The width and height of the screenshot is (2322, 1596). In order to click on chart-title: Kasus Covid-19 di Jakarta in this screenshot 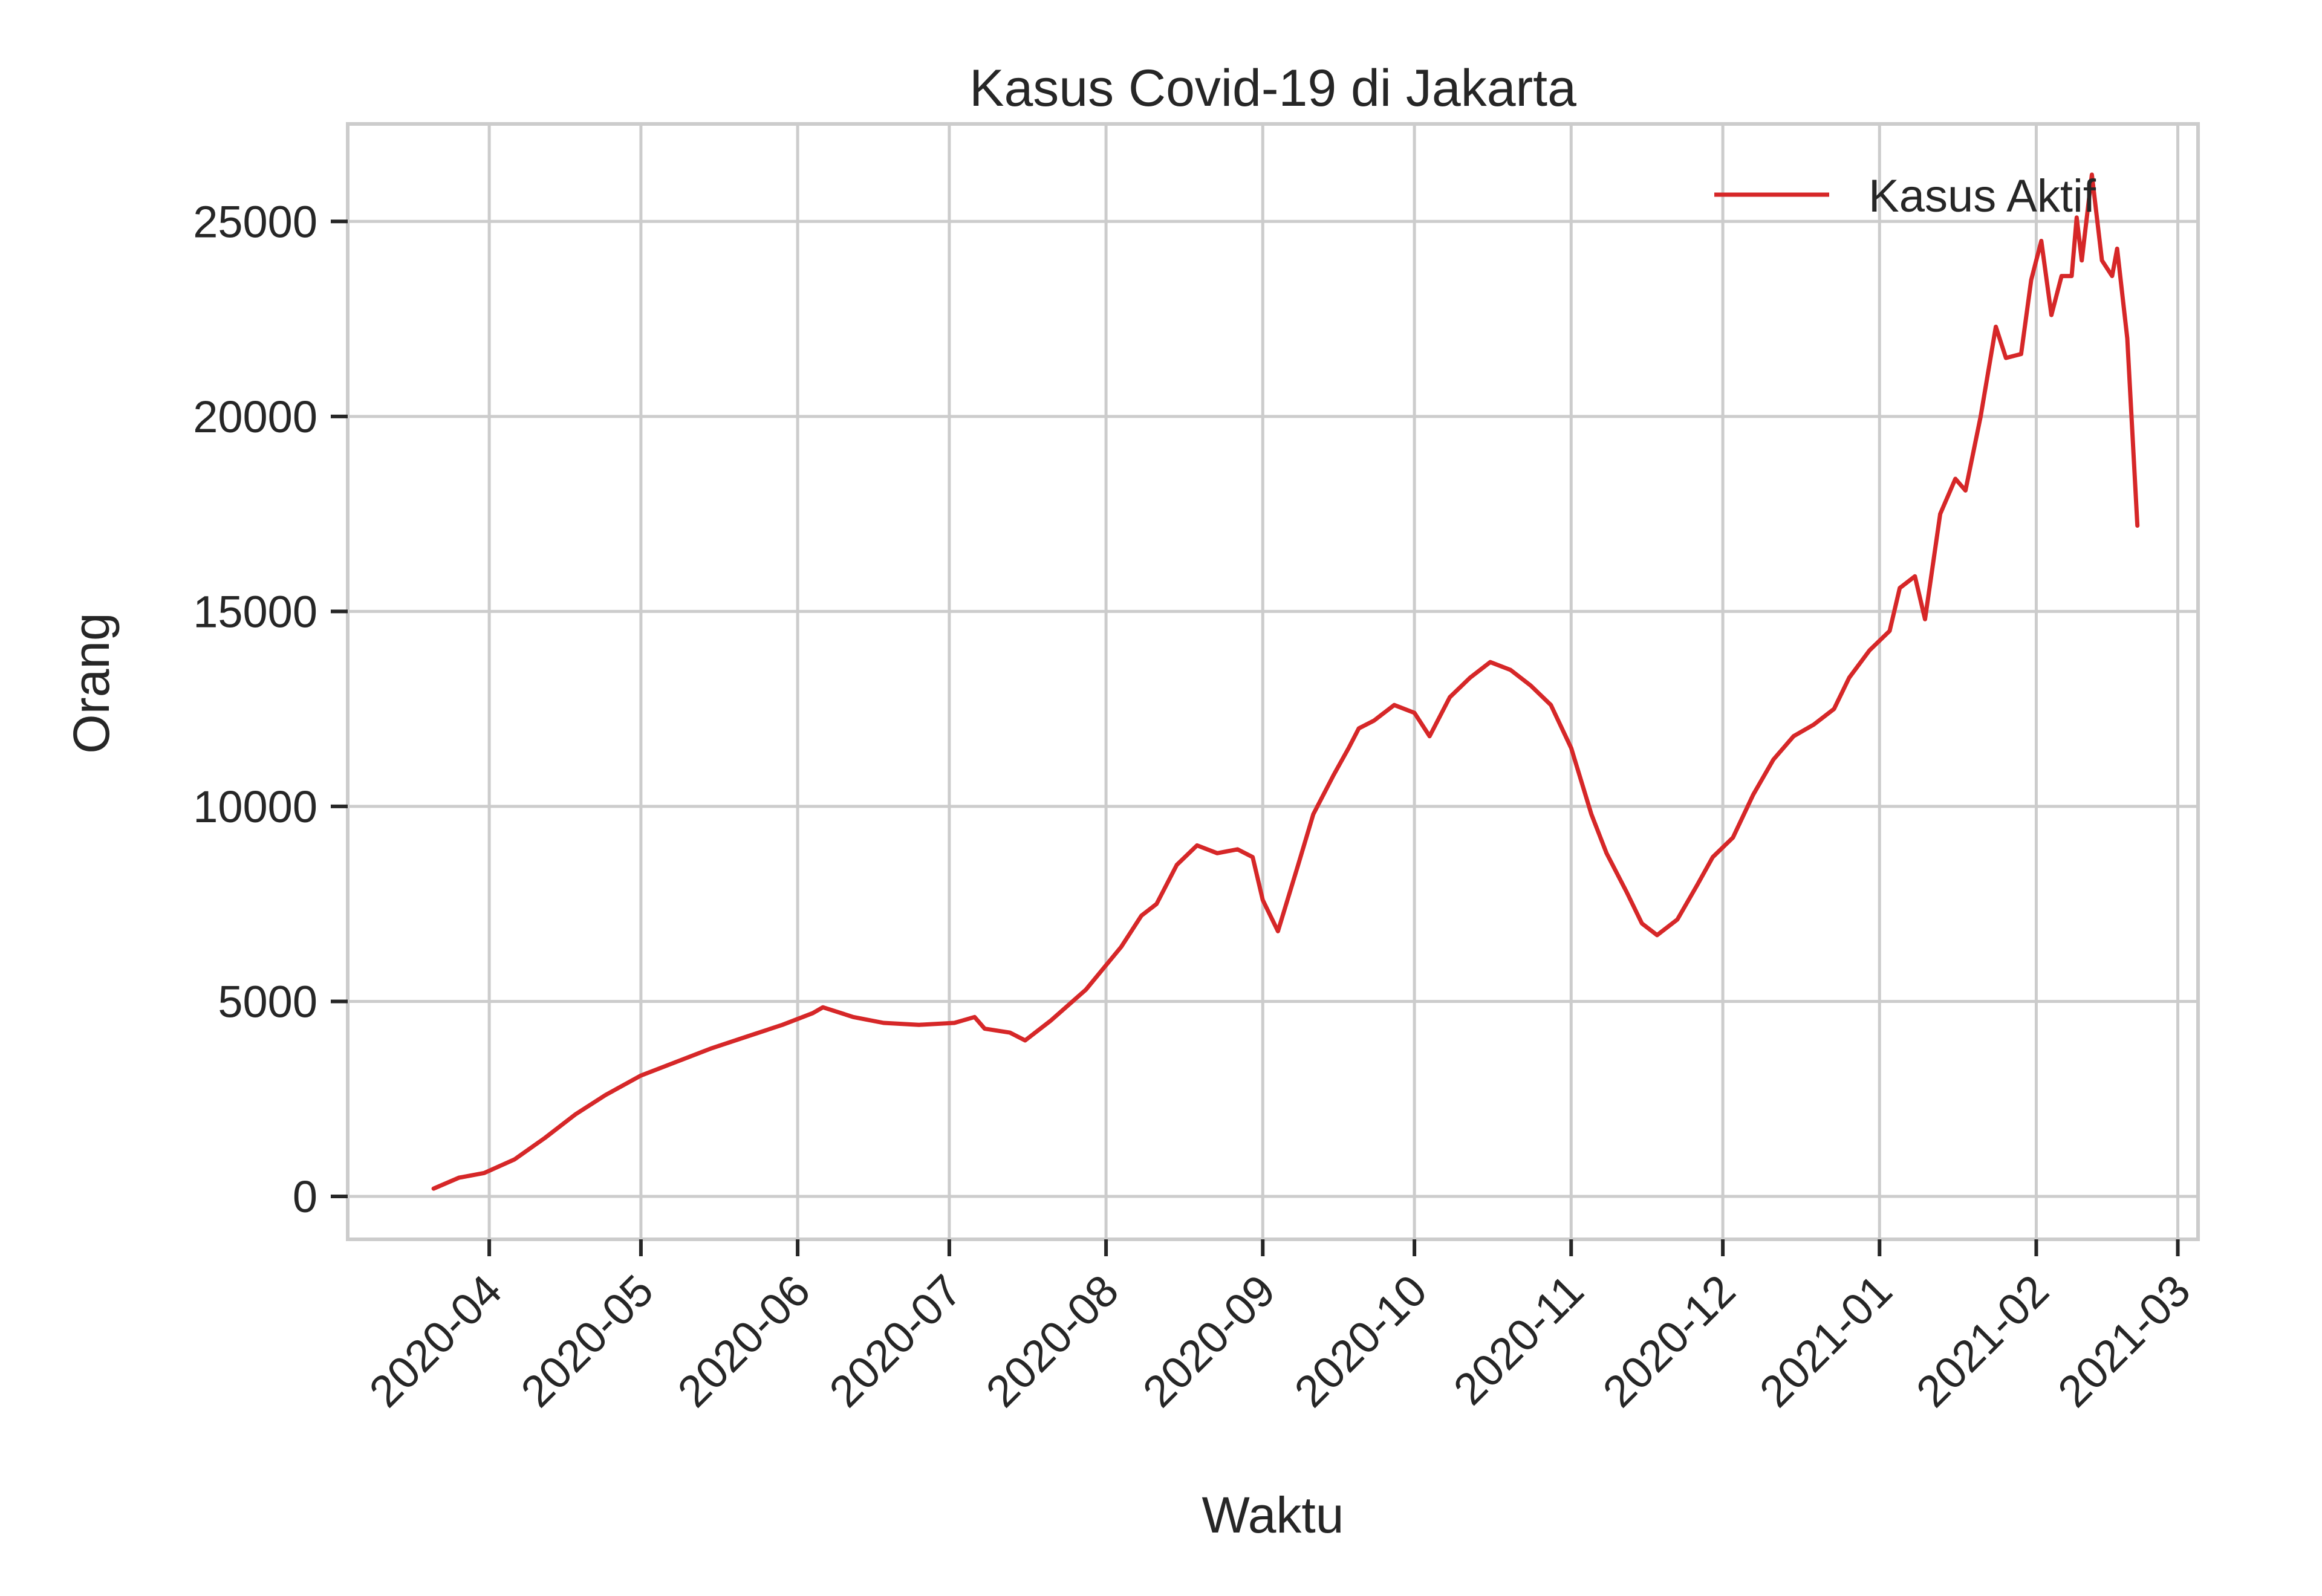, I will do `click(1272, 88)`.